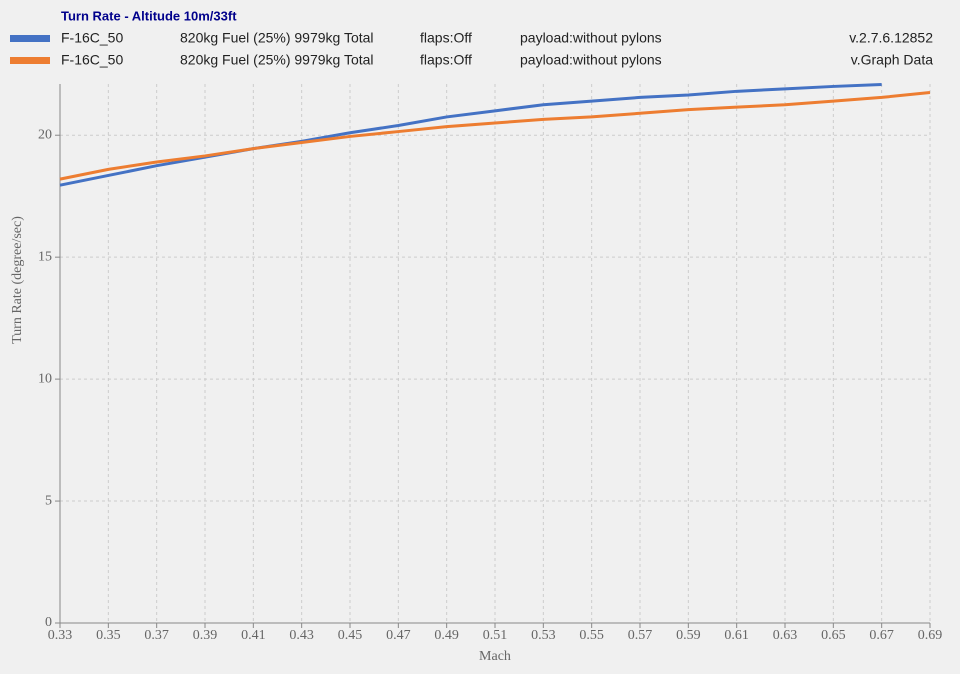 The height and width of the screenshot is (674, 960). I want to click on legend-version: v.2.7.6.12852, so click(891, 38).